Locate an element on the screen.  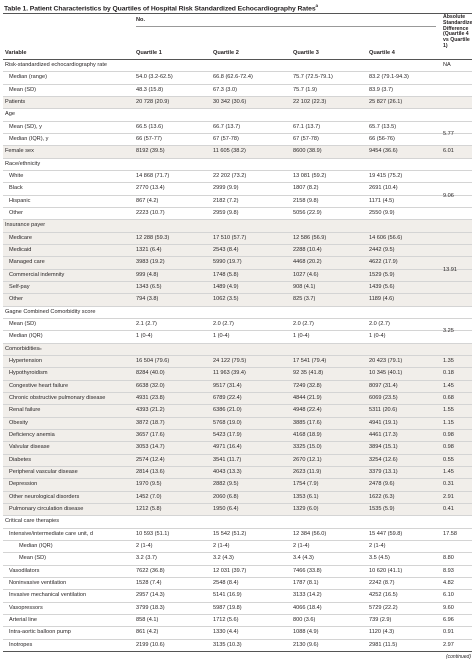
abs-std-diff-cell: 4.82 is located at coordinates (448, 582).